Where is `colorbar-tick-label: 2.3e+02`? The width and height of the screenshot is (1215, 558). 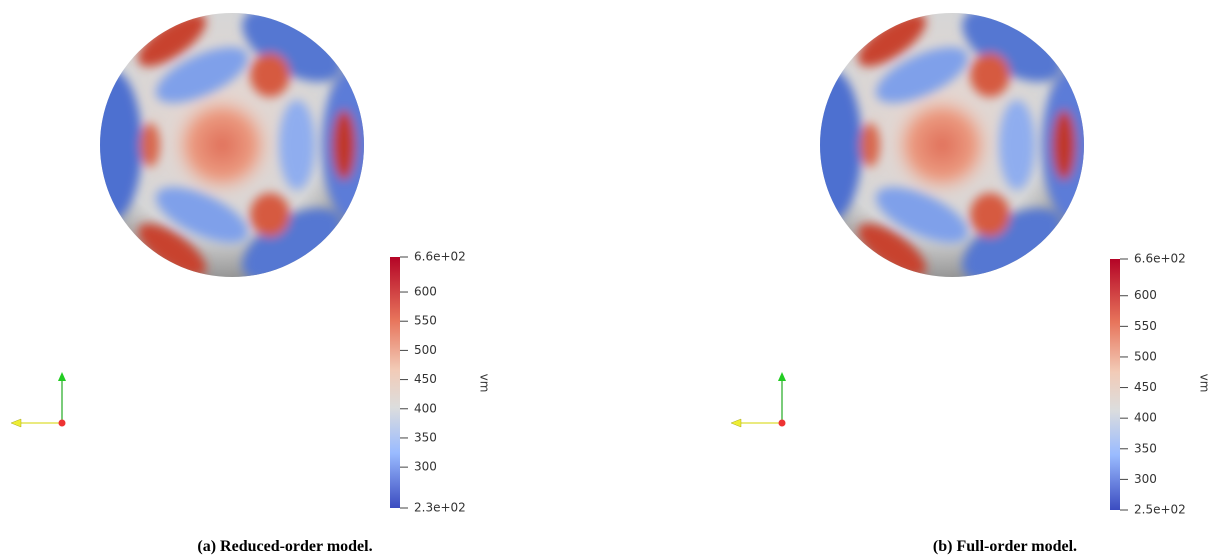
colorbar-tick-label: 2.3e+02 is located at coordinates (440, 508).